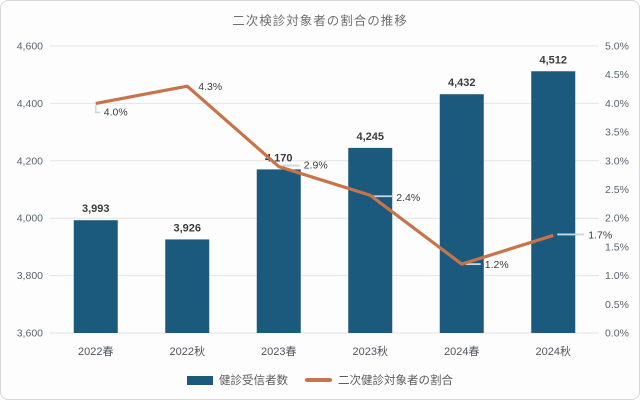 The height and width of the screenshot is (400, 640). What do you see at coordinates (370, 137) in the screenshot?
I see `bar-value-label: 4,245` at bounding box center [370, 137].